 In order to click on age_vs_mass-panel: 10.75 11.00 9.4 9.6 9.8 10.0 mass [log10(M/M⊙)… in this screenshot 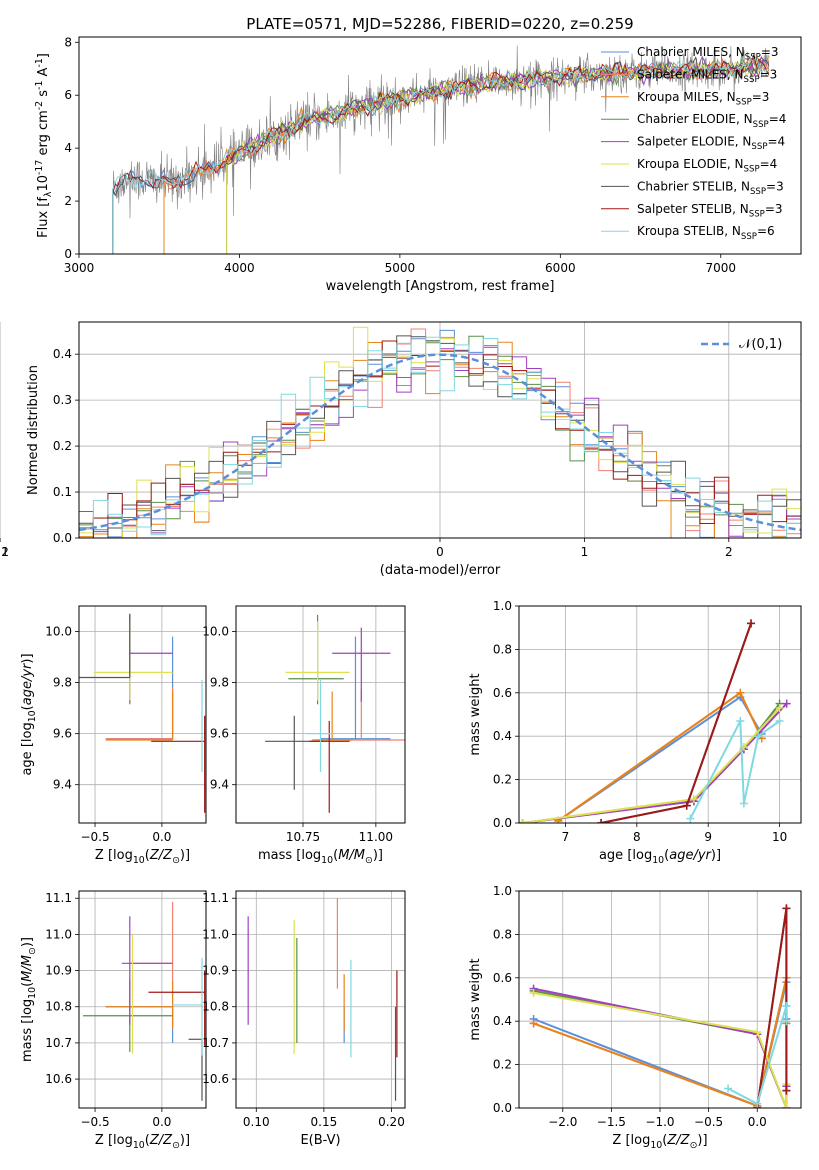, I will do `click(304, 735)`.